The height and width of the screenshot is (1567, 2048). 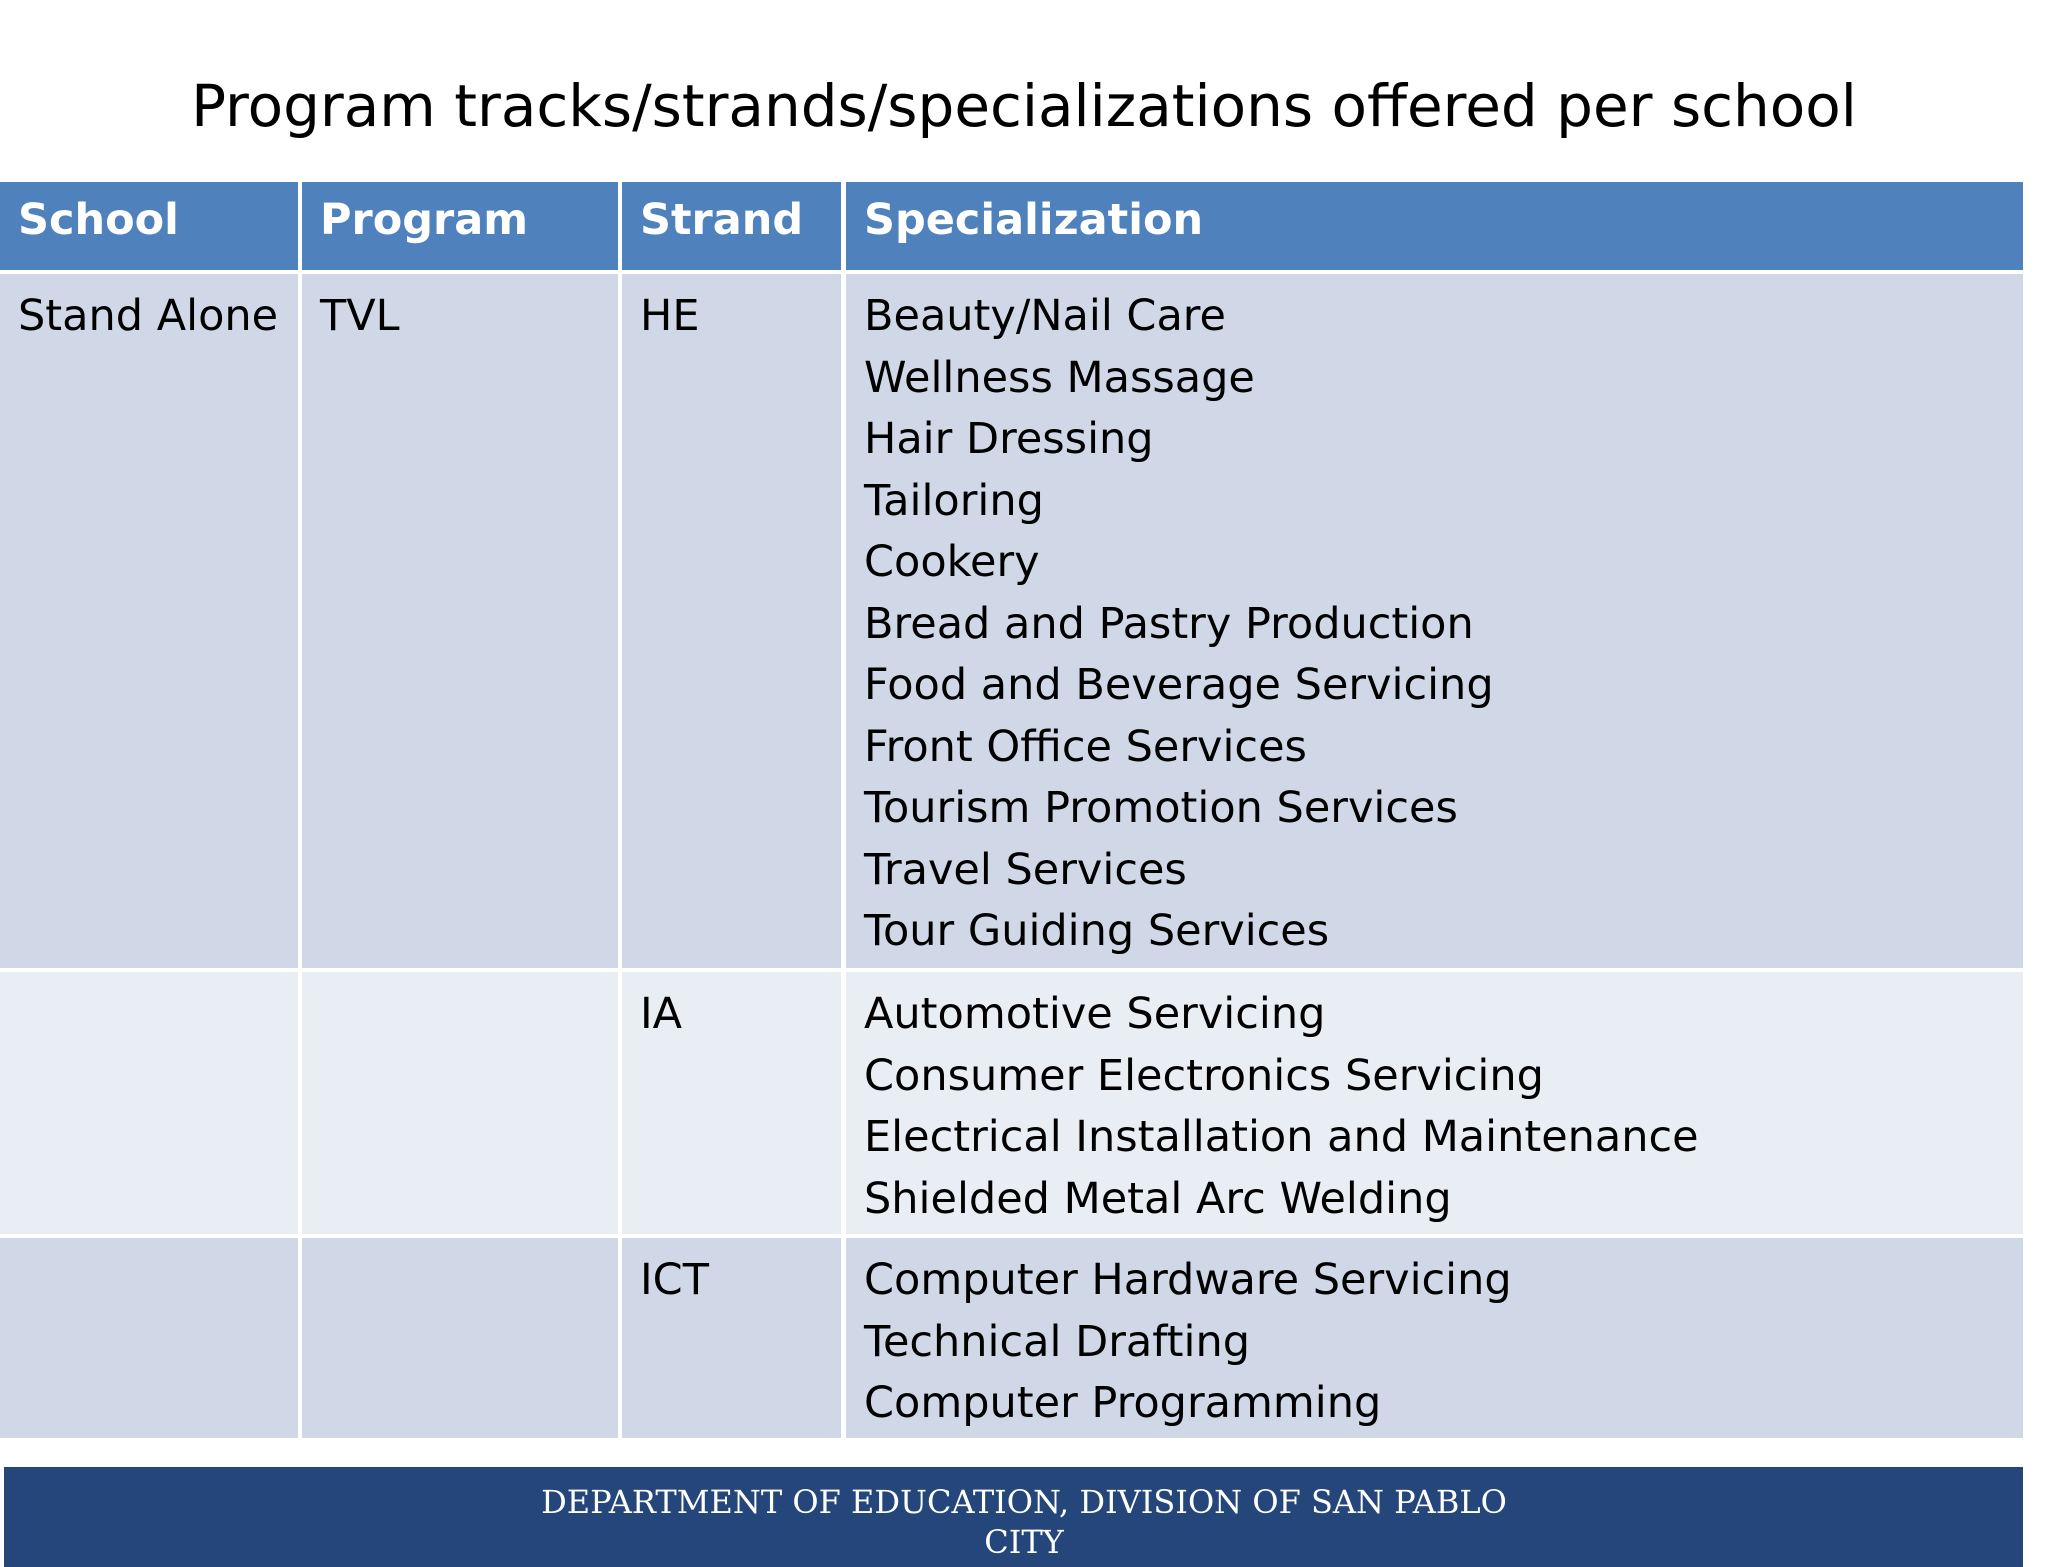 I want to click on specialization: Automotive Servicing, so click(x=1095, y=1014).